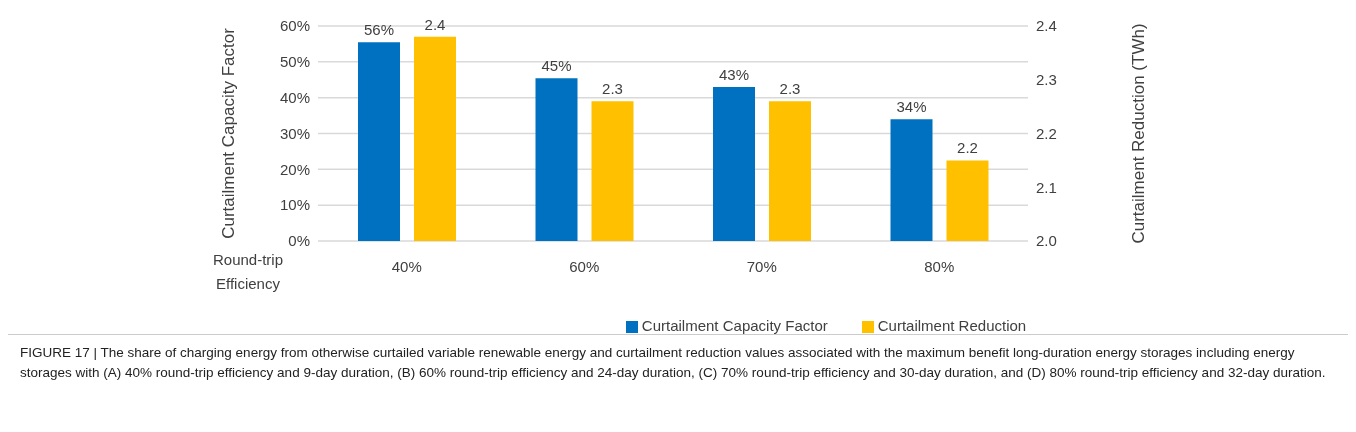 The height and width of the screenshot is (432, 1356). What do you see at coordinates (229, 133) in the screenshot?
I see `y-axis-title: Curtailment Capacity Factor` at bounding box center [229, 133].